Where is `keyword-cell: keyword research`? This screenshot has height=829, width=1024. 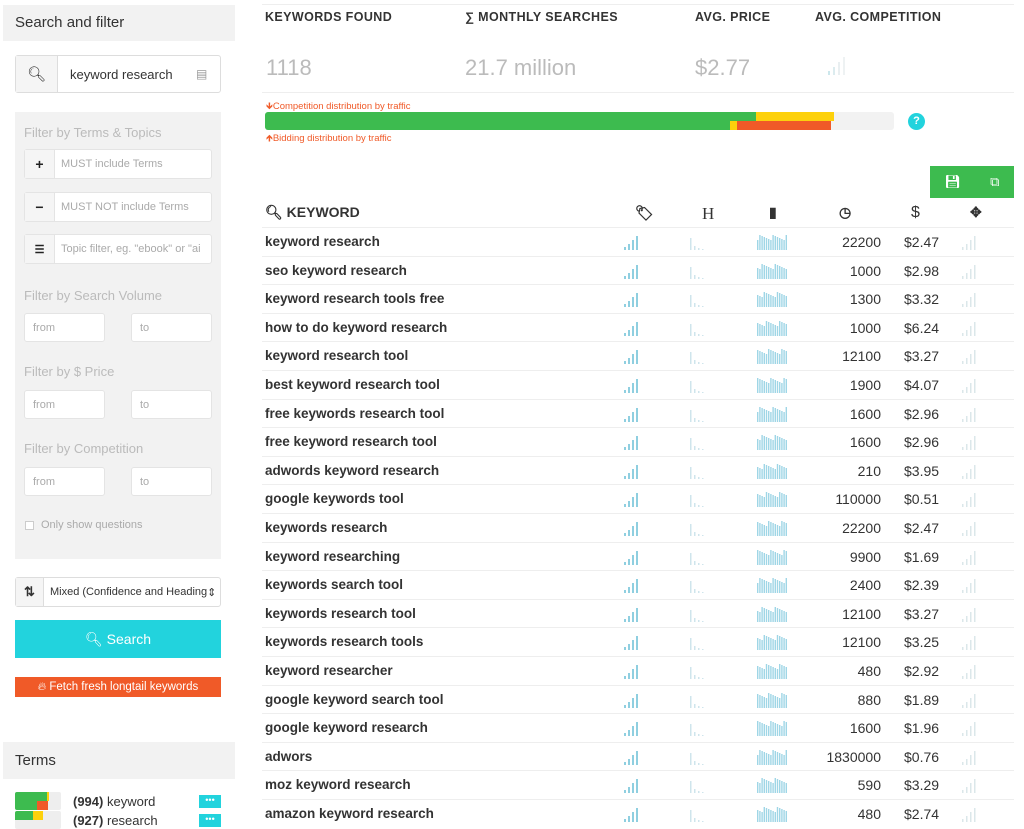
keyword-cell: keyword research is located at coordinates (322, 241).